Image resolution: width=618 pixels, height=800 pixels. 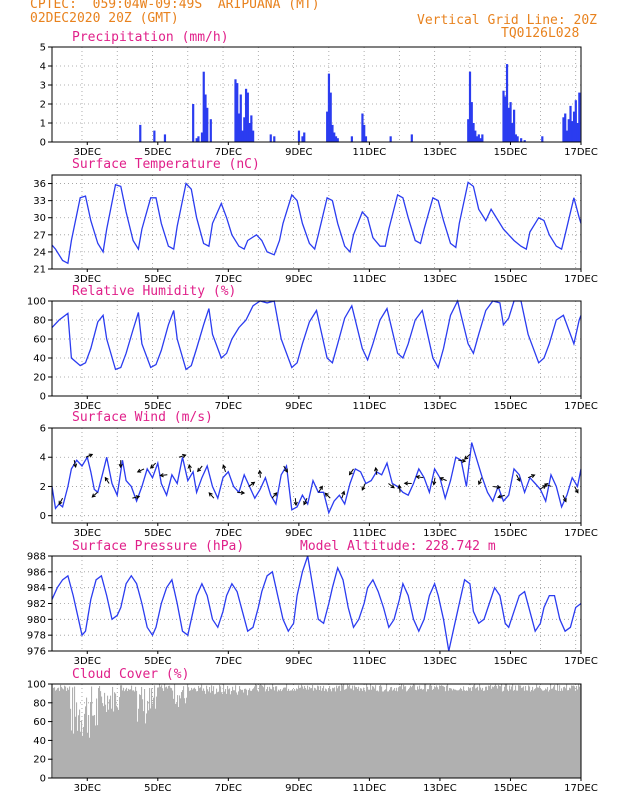 I want to click on panel-title: Cloud Cover (%), so click(x=130, y=674).